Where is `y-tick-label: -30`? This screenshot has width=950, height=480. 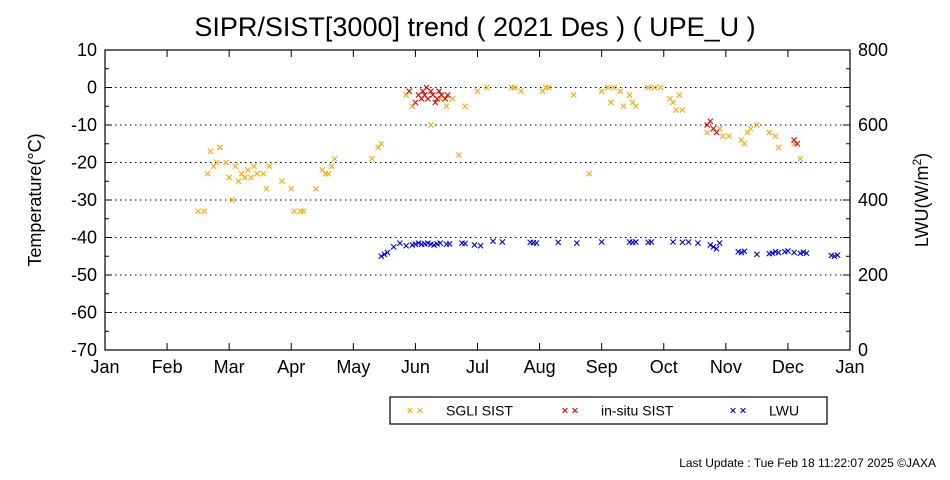
y-tick-label: -30 is located at coordinates (84, 200).